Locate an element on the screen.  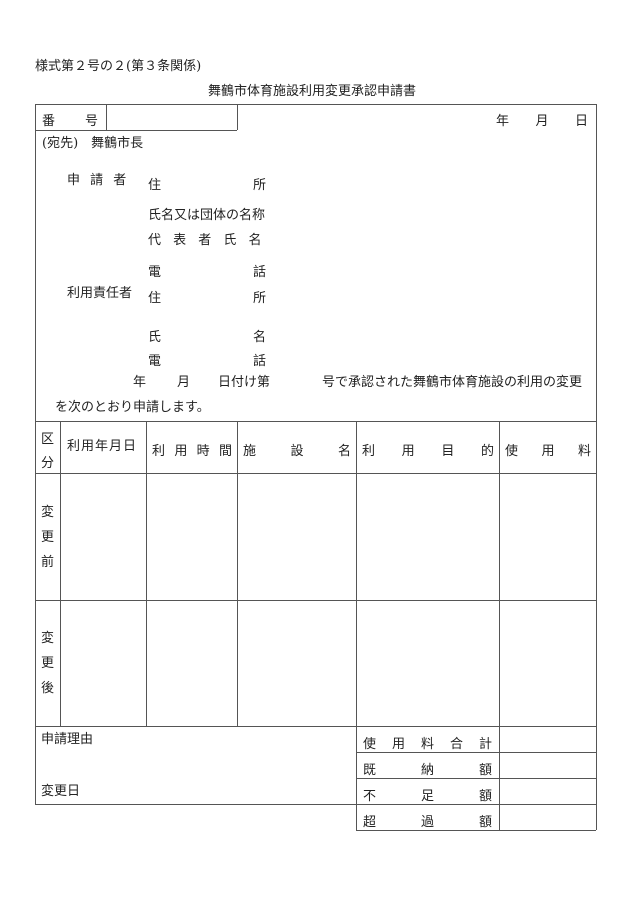
responsible-name-label: 氏名 is located at coordinates (207, 337).